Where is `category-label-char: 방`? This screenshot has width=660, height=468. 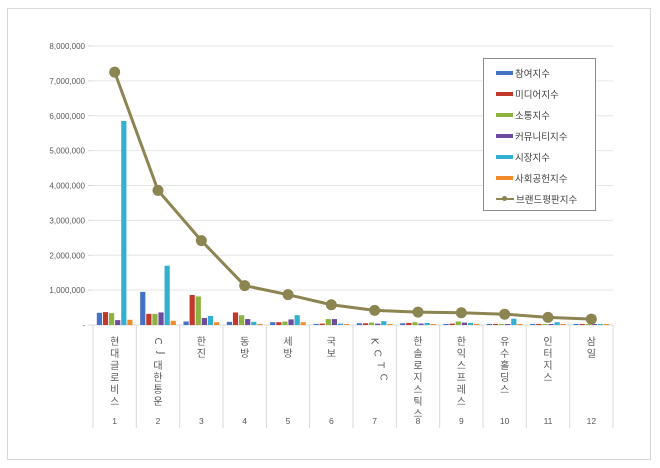 category-label-char: 방 is located at coordinates (244, 354).